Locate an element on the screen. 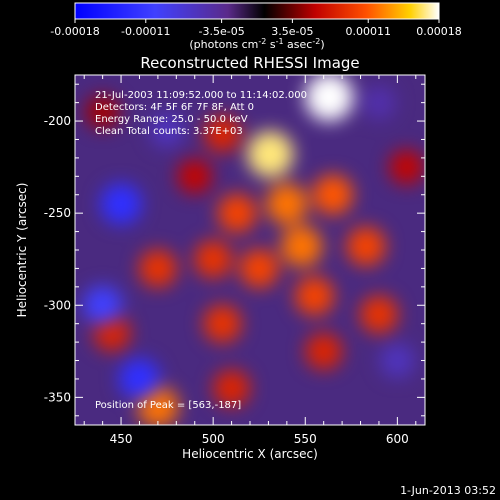 The image size is (500, 500). x-axis-label: Heliocentric X (arcsec) is located at coordinates (250, 454).